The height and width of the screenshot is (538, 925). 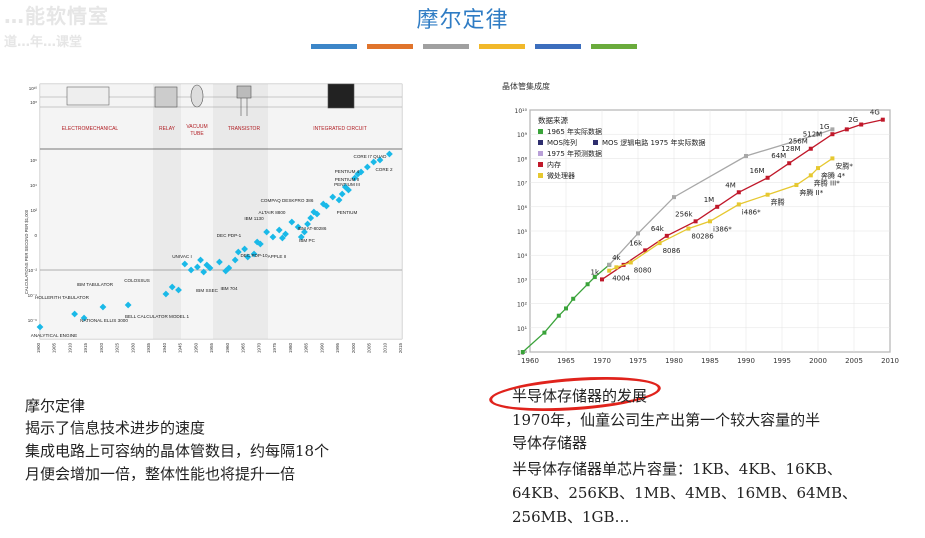 What do you see at coordinates (853, 120) in the screenshot?
I see `point-label: 2G` at bounding box center [853, 120].